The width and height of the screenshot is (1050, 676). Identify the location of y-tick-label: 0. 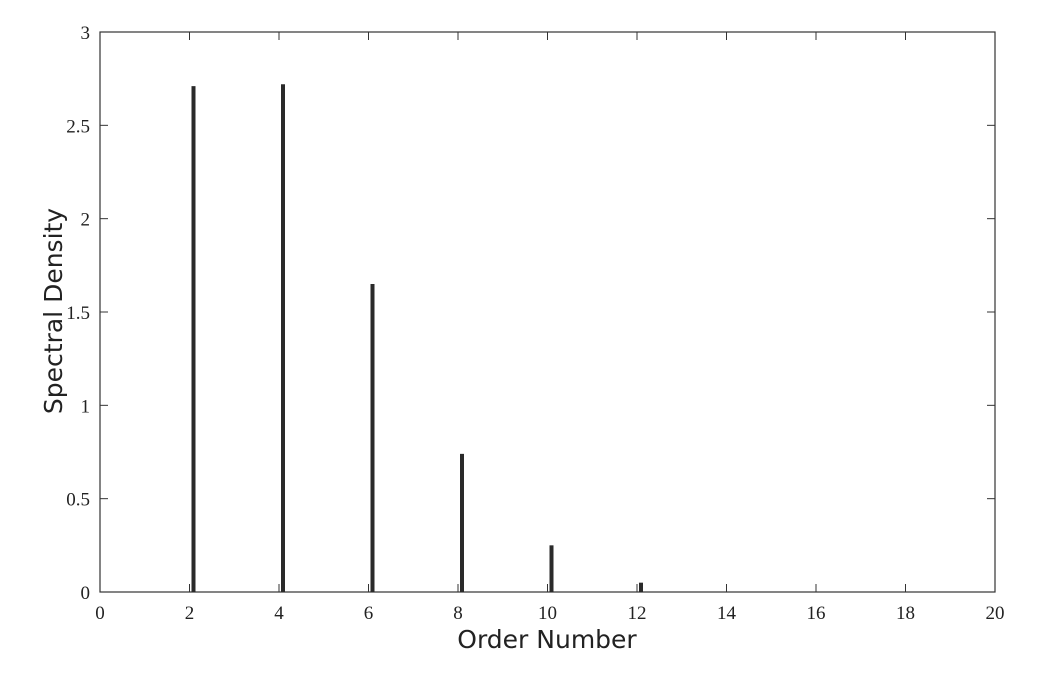
(86, 593).